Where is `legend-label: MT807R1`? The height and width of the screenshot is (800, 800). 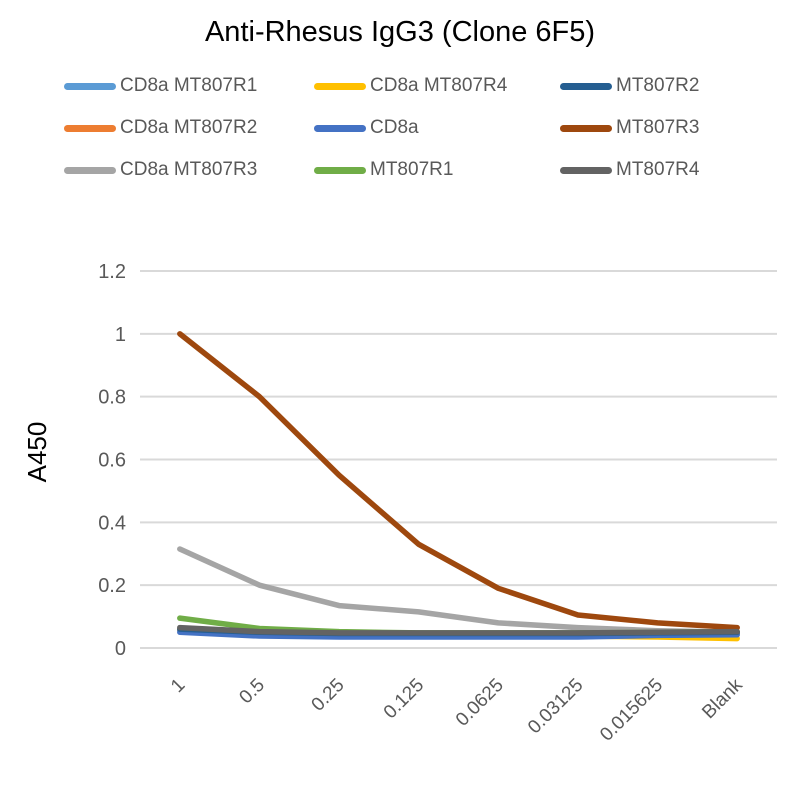 legend-label: MT807R1 is located at coordinates (412, 169).